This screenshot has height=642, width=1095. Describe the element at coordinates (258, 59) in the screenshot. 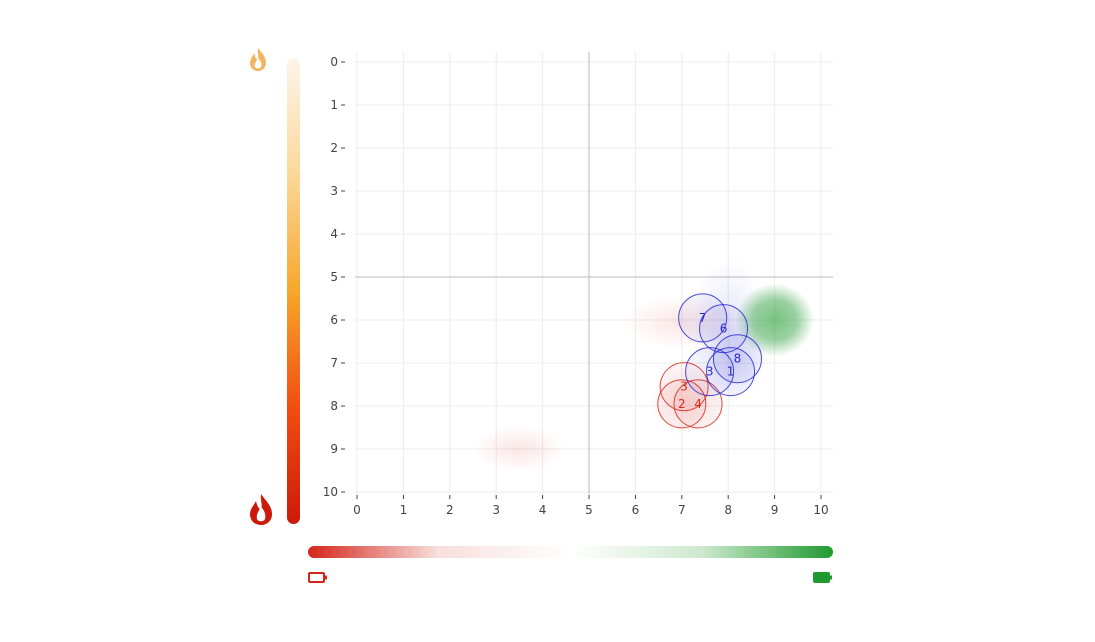

I see `flame-icon-light` at that location.